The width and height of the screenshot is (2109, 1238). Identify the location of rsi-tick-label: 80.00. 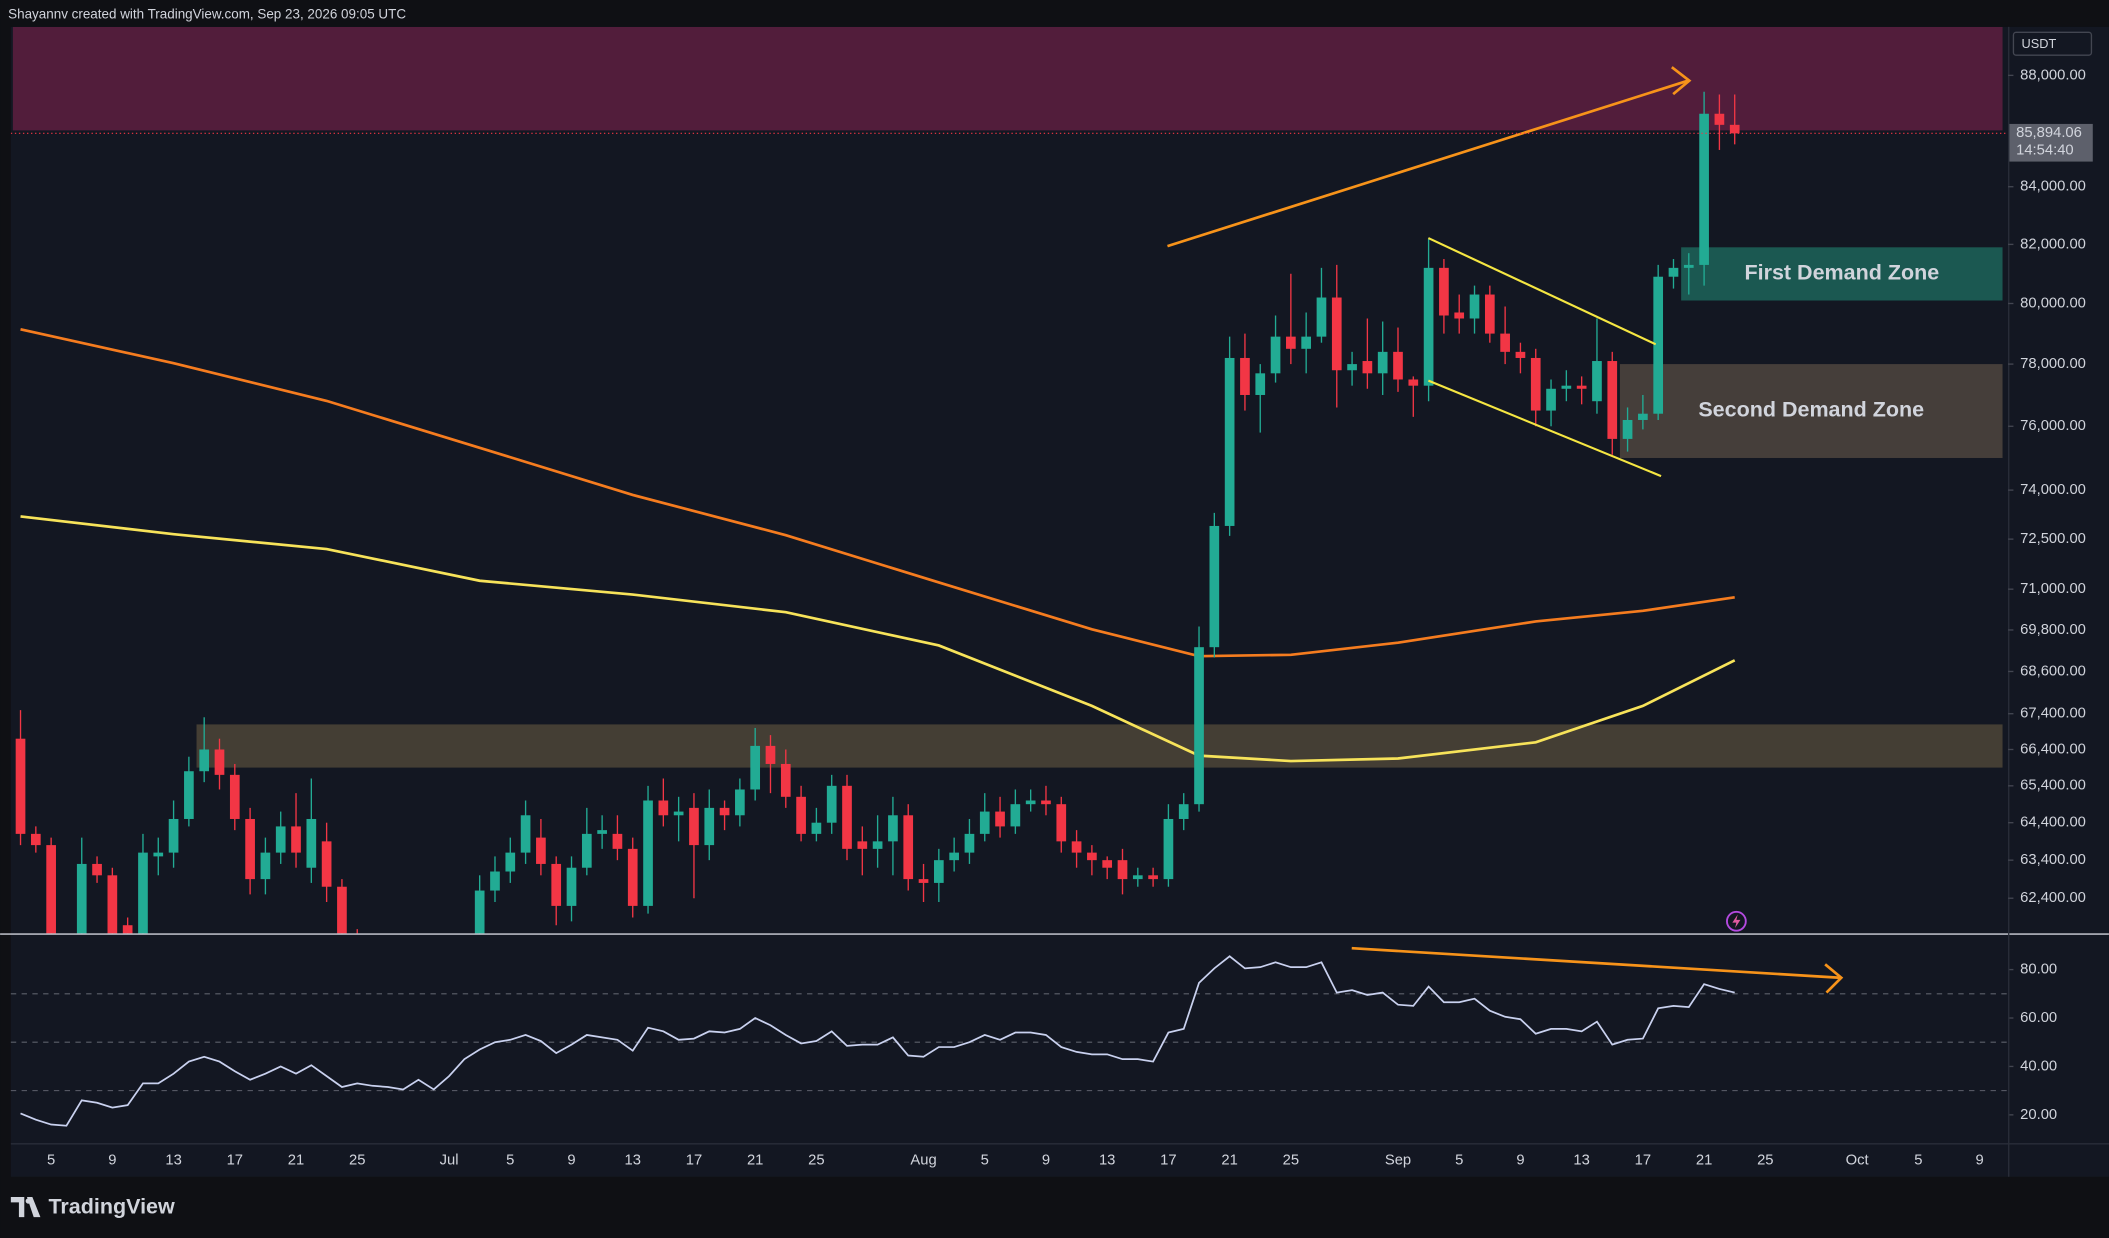
(2038, 969).